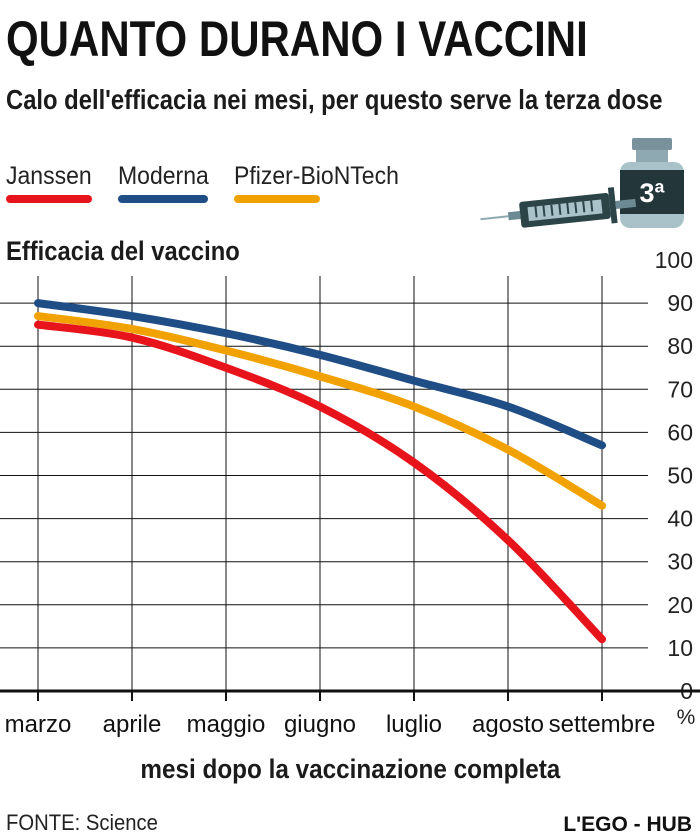 Image resolution: width=700 pixels, height=839 pixels. I want to click on y-axis-title: Efficacia del vaccino, so click(123, 251).